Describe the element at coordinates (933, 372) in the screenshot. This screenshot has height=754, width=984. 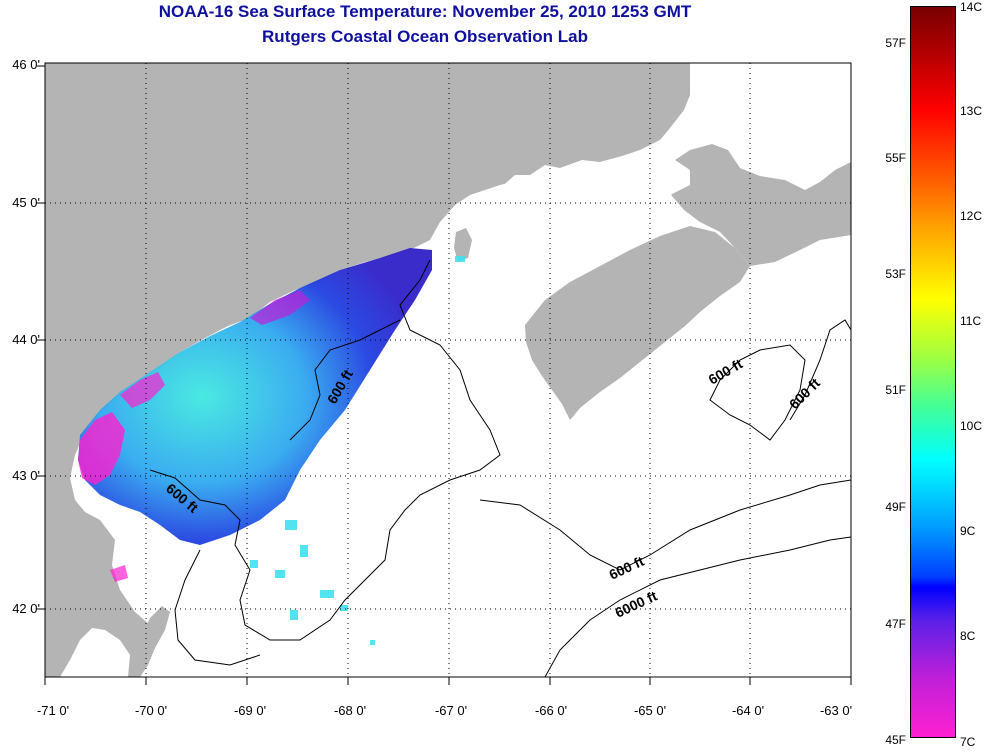
I see `temperature-colorbar` at that location.